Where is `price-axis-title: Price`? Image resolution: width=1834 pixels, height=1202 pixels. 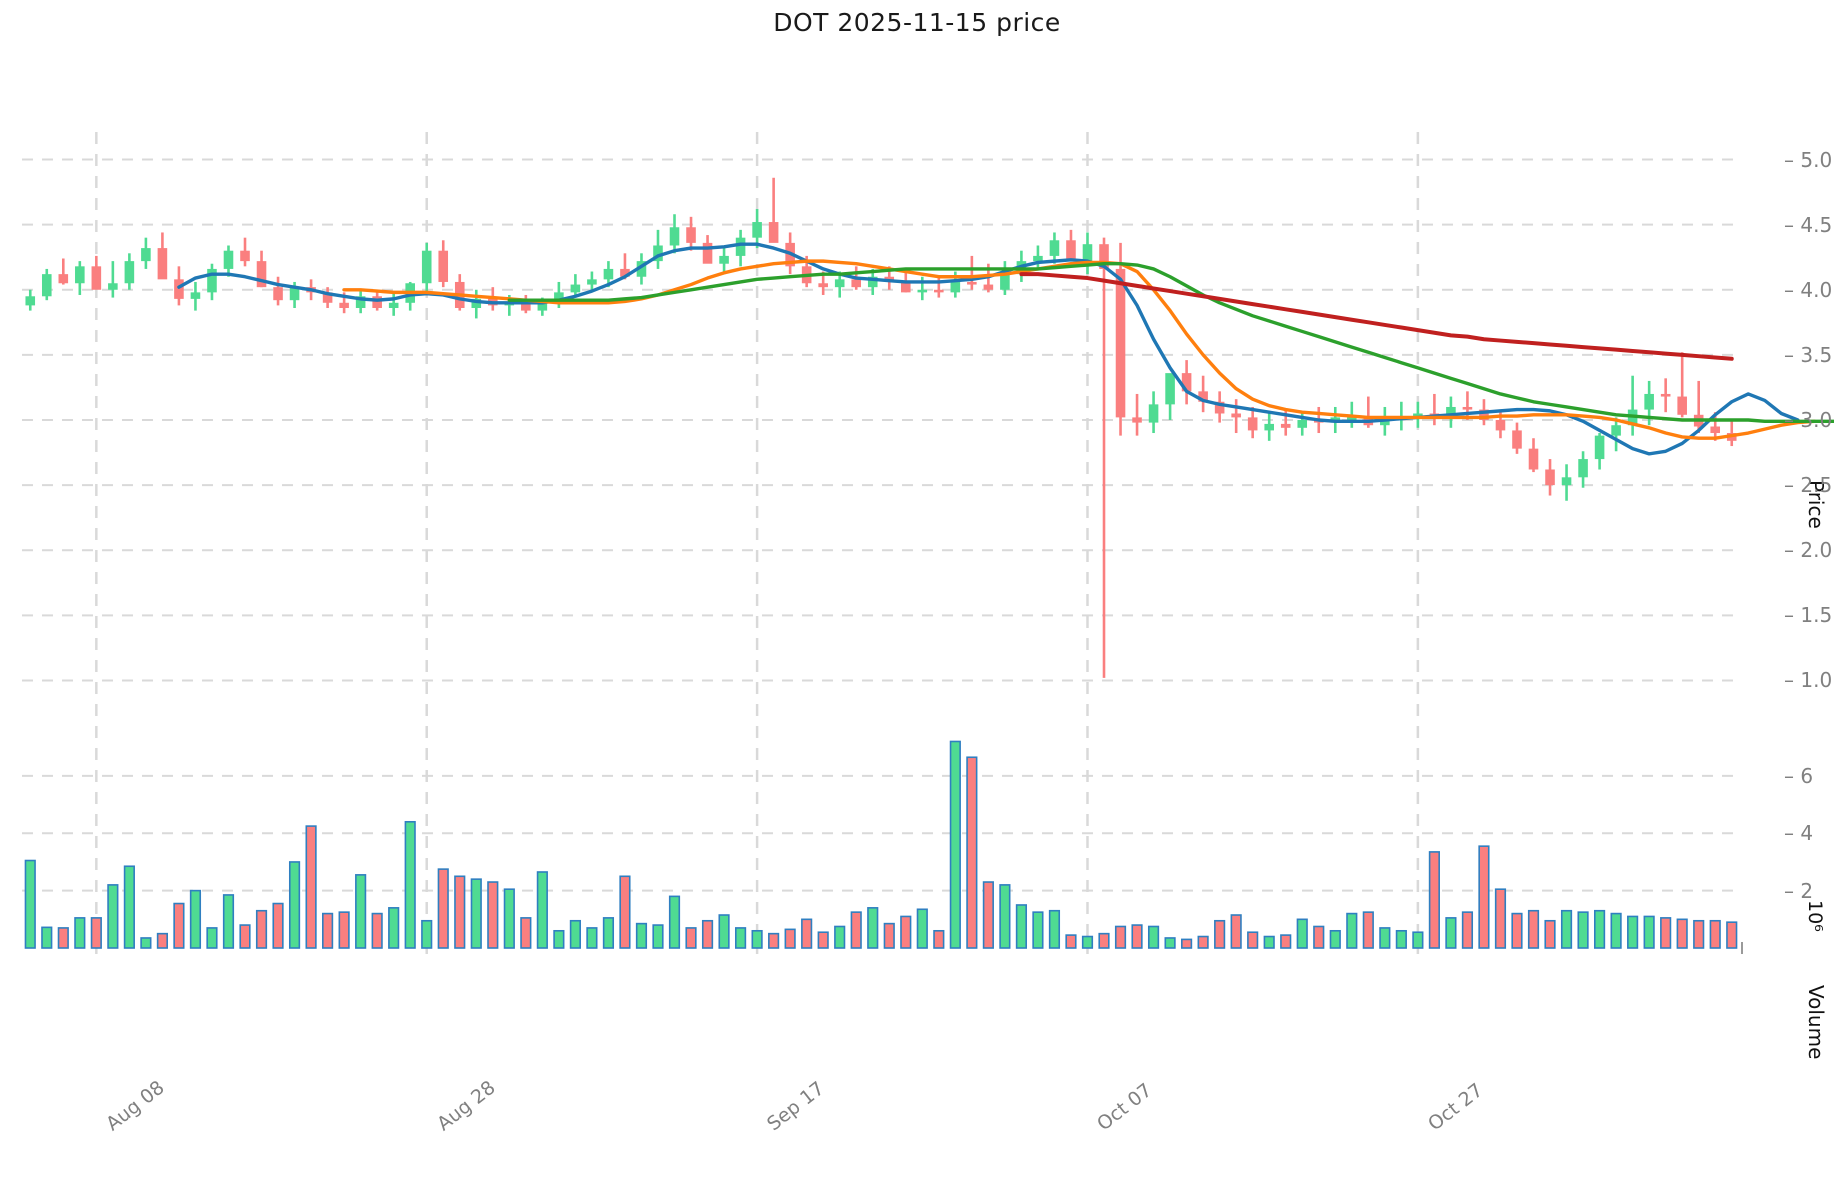 price-axis-title: Price is located at coordinates (1816, 504).